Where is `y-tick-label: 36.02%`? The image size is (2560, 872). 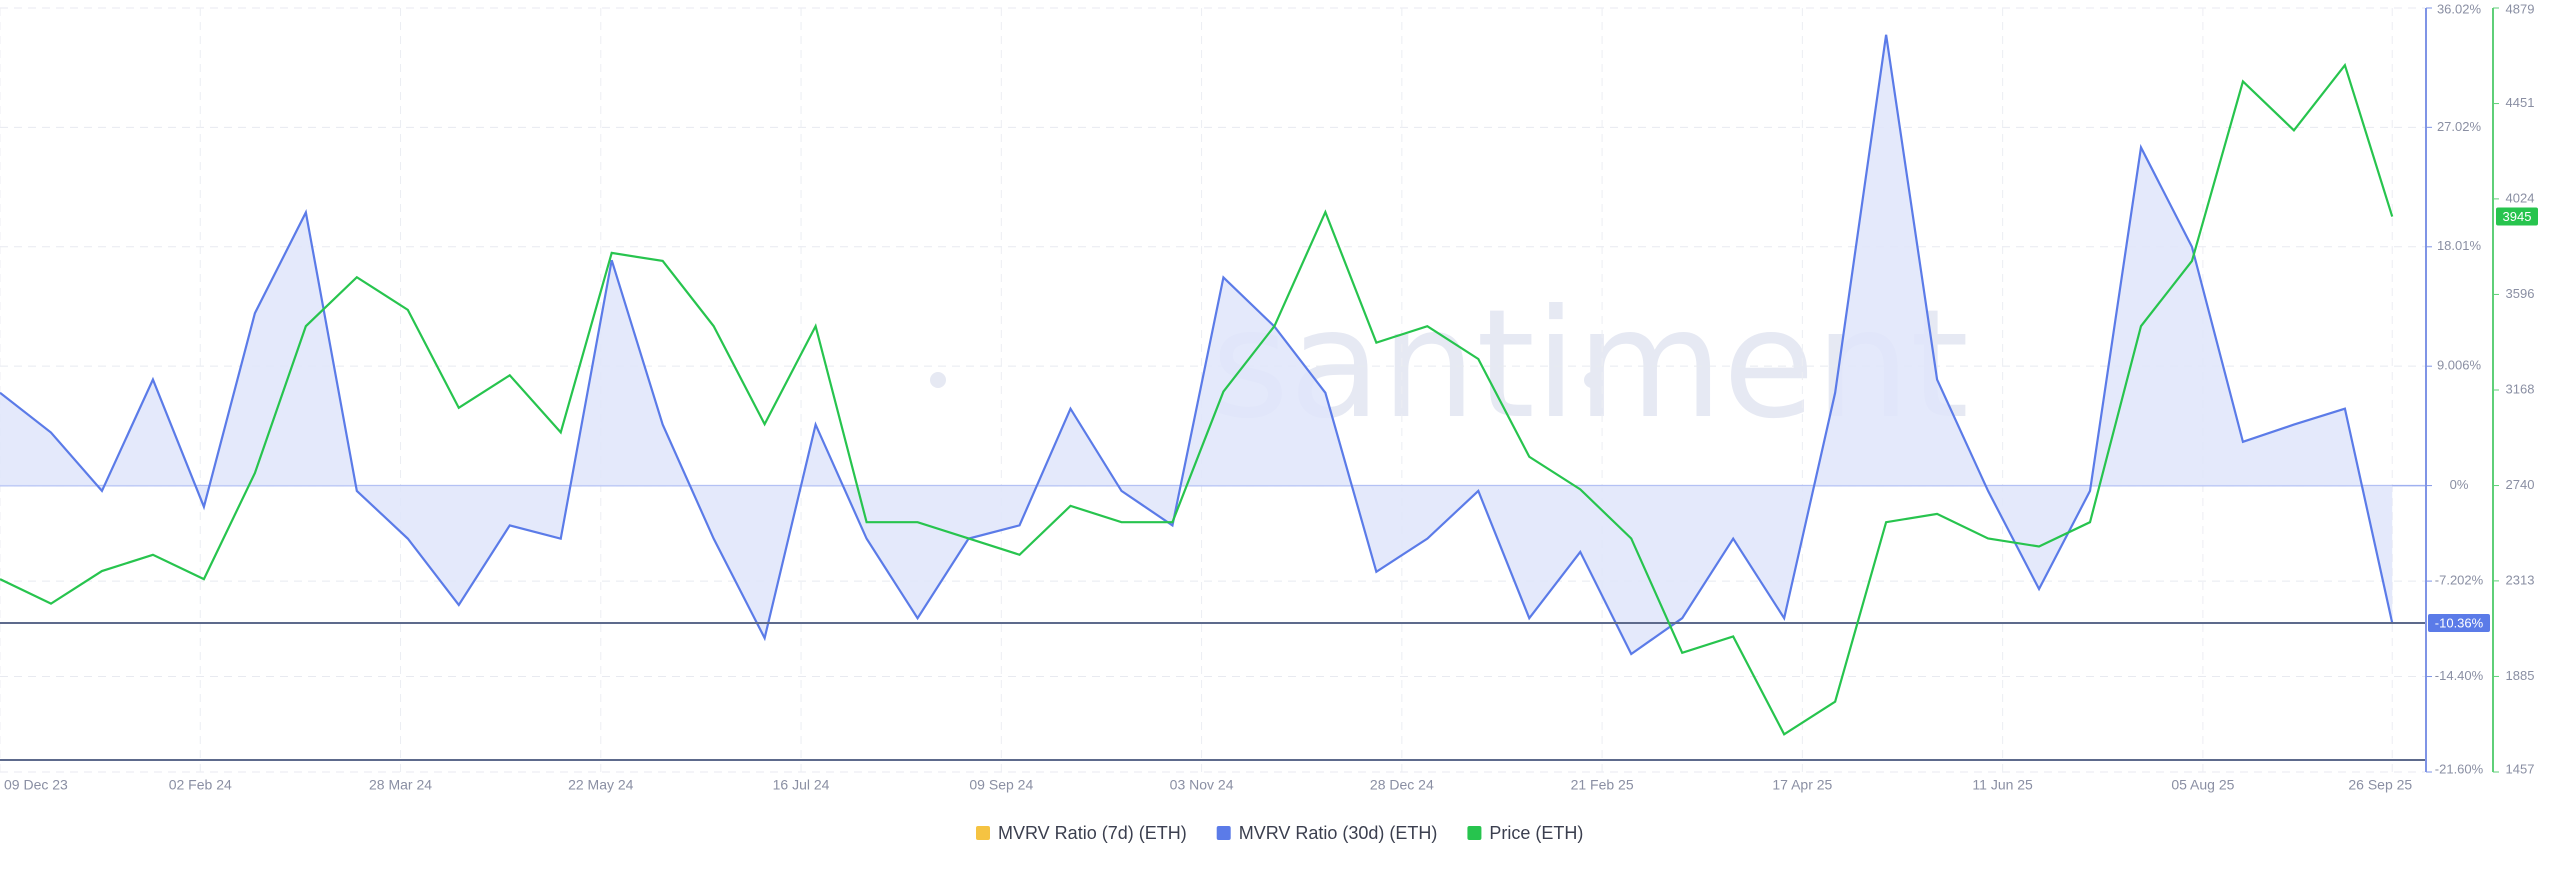 y-tick-label: 36.02% is located at coordinates (2459, 8).